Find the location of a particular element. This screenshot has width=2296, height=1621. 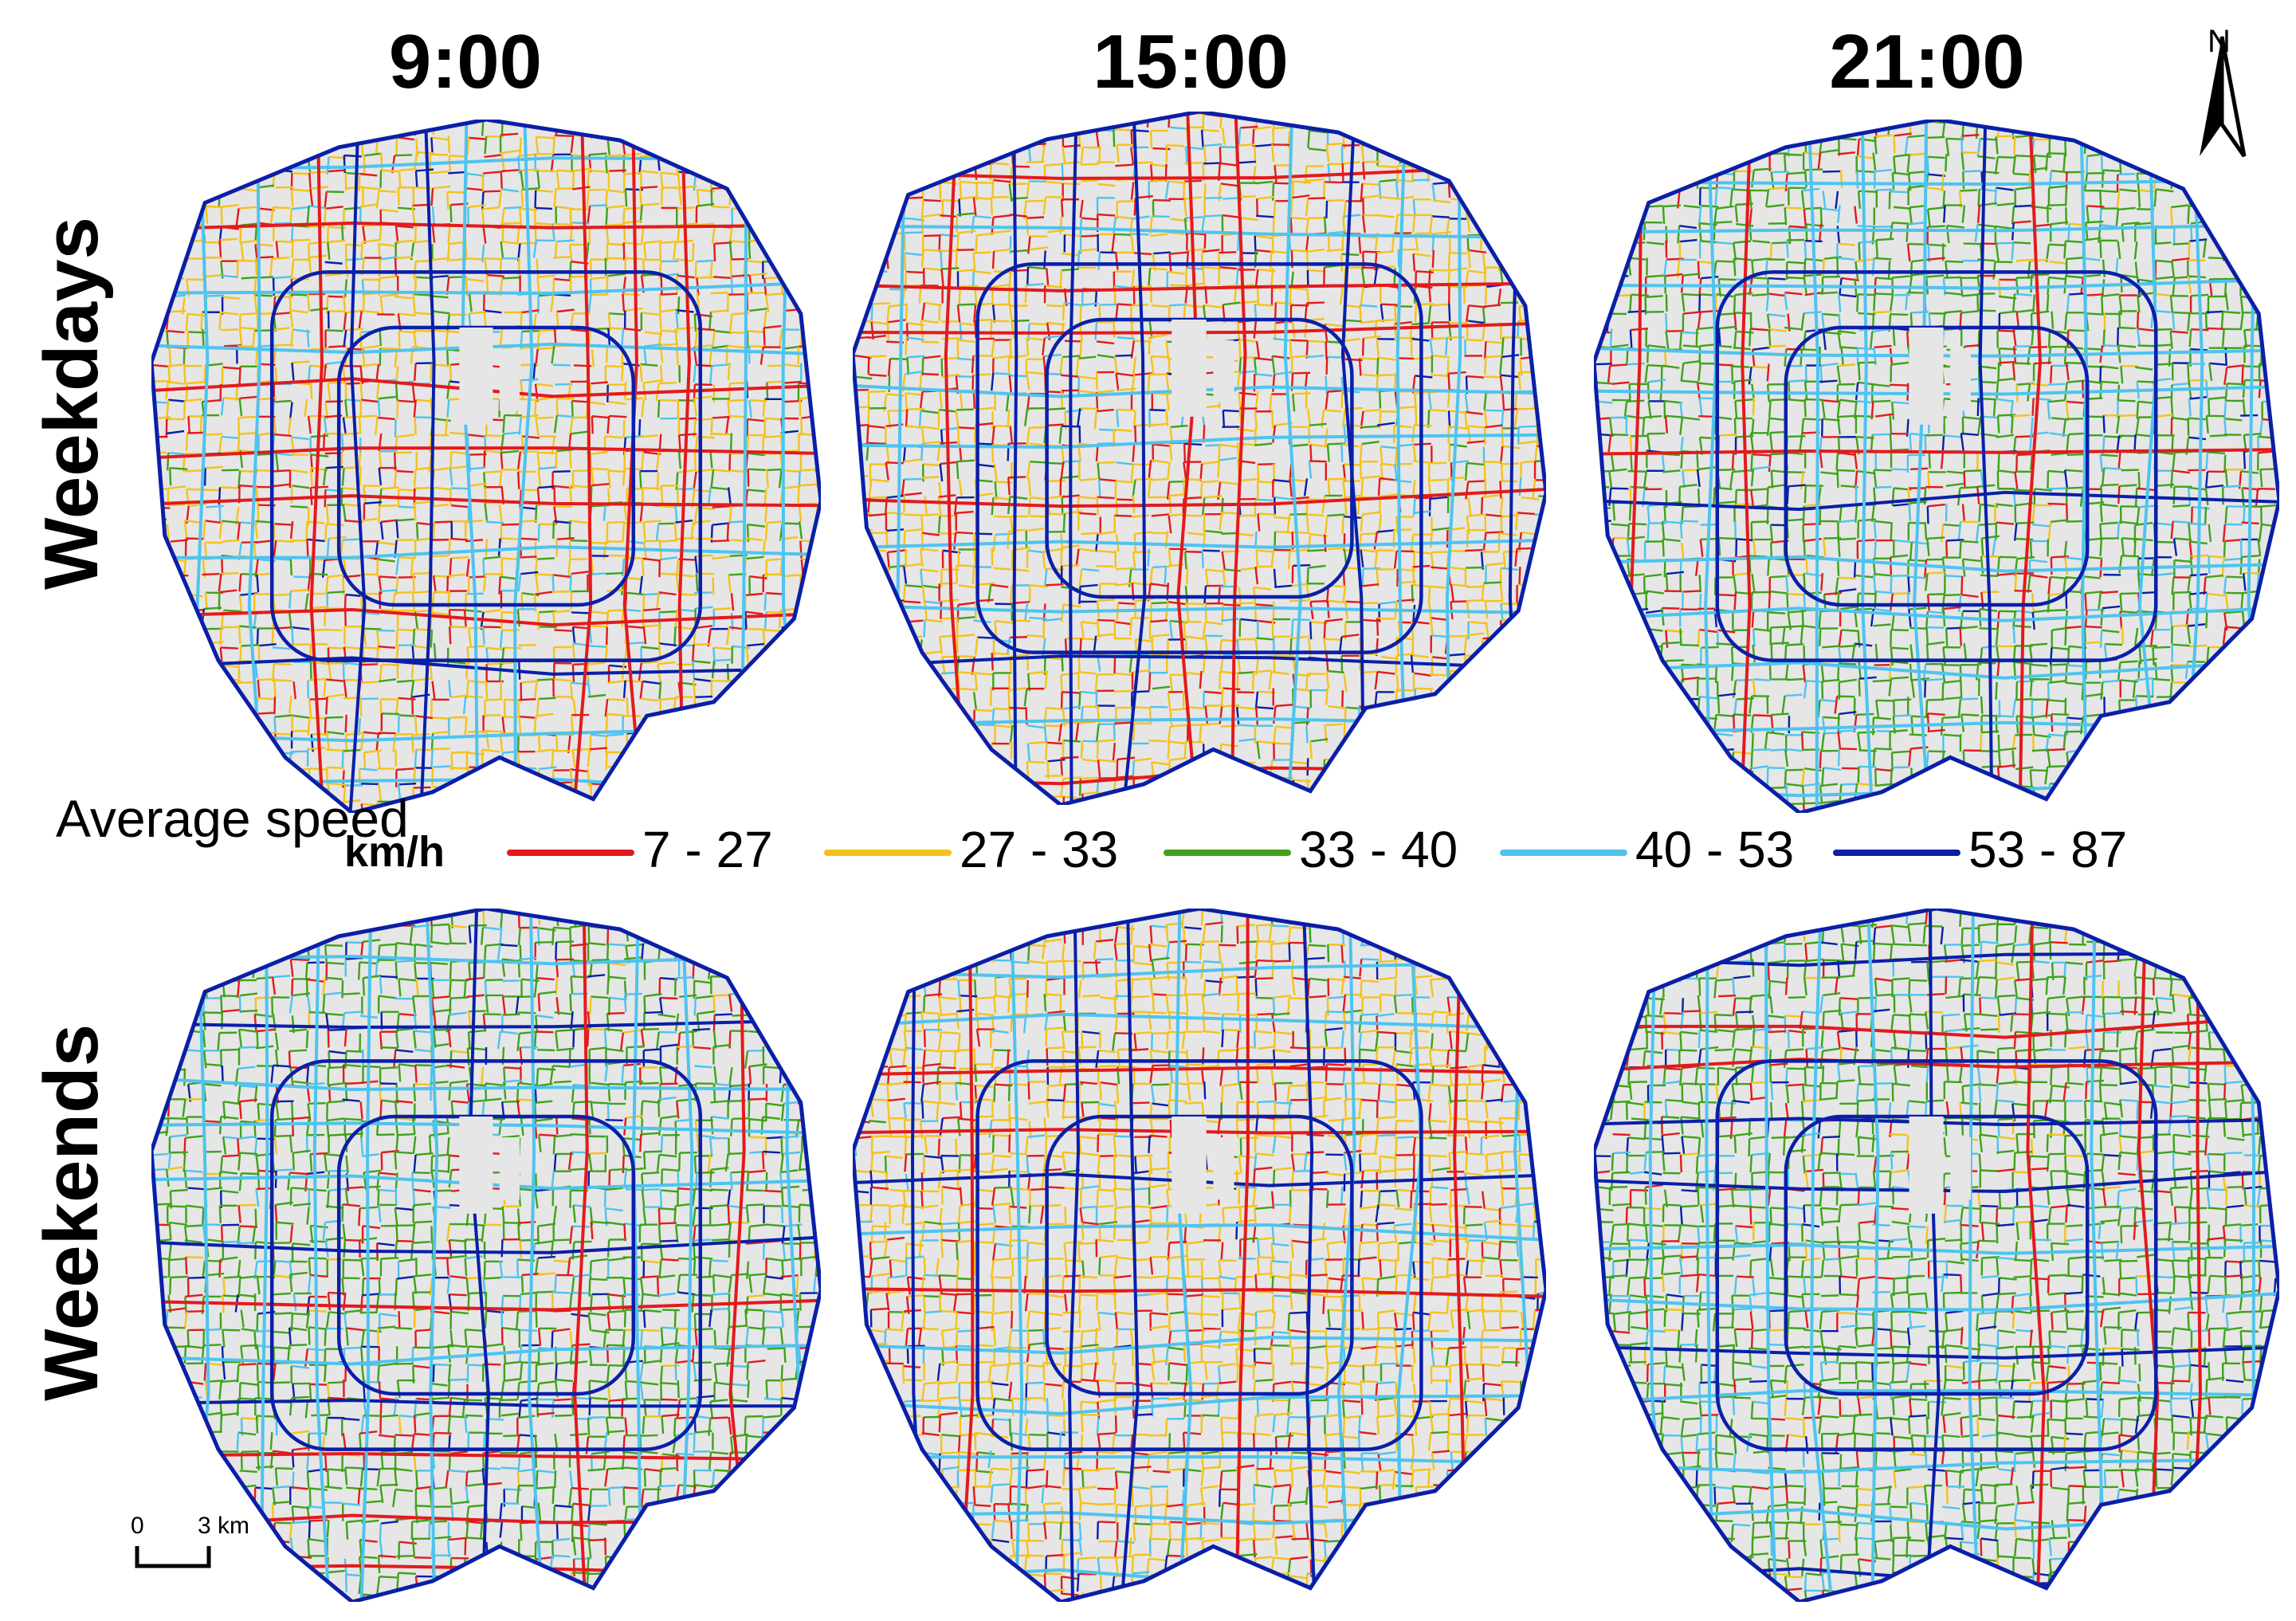

legend-label-53-87: 53 - 87 is located at coordinates (2048, 850).